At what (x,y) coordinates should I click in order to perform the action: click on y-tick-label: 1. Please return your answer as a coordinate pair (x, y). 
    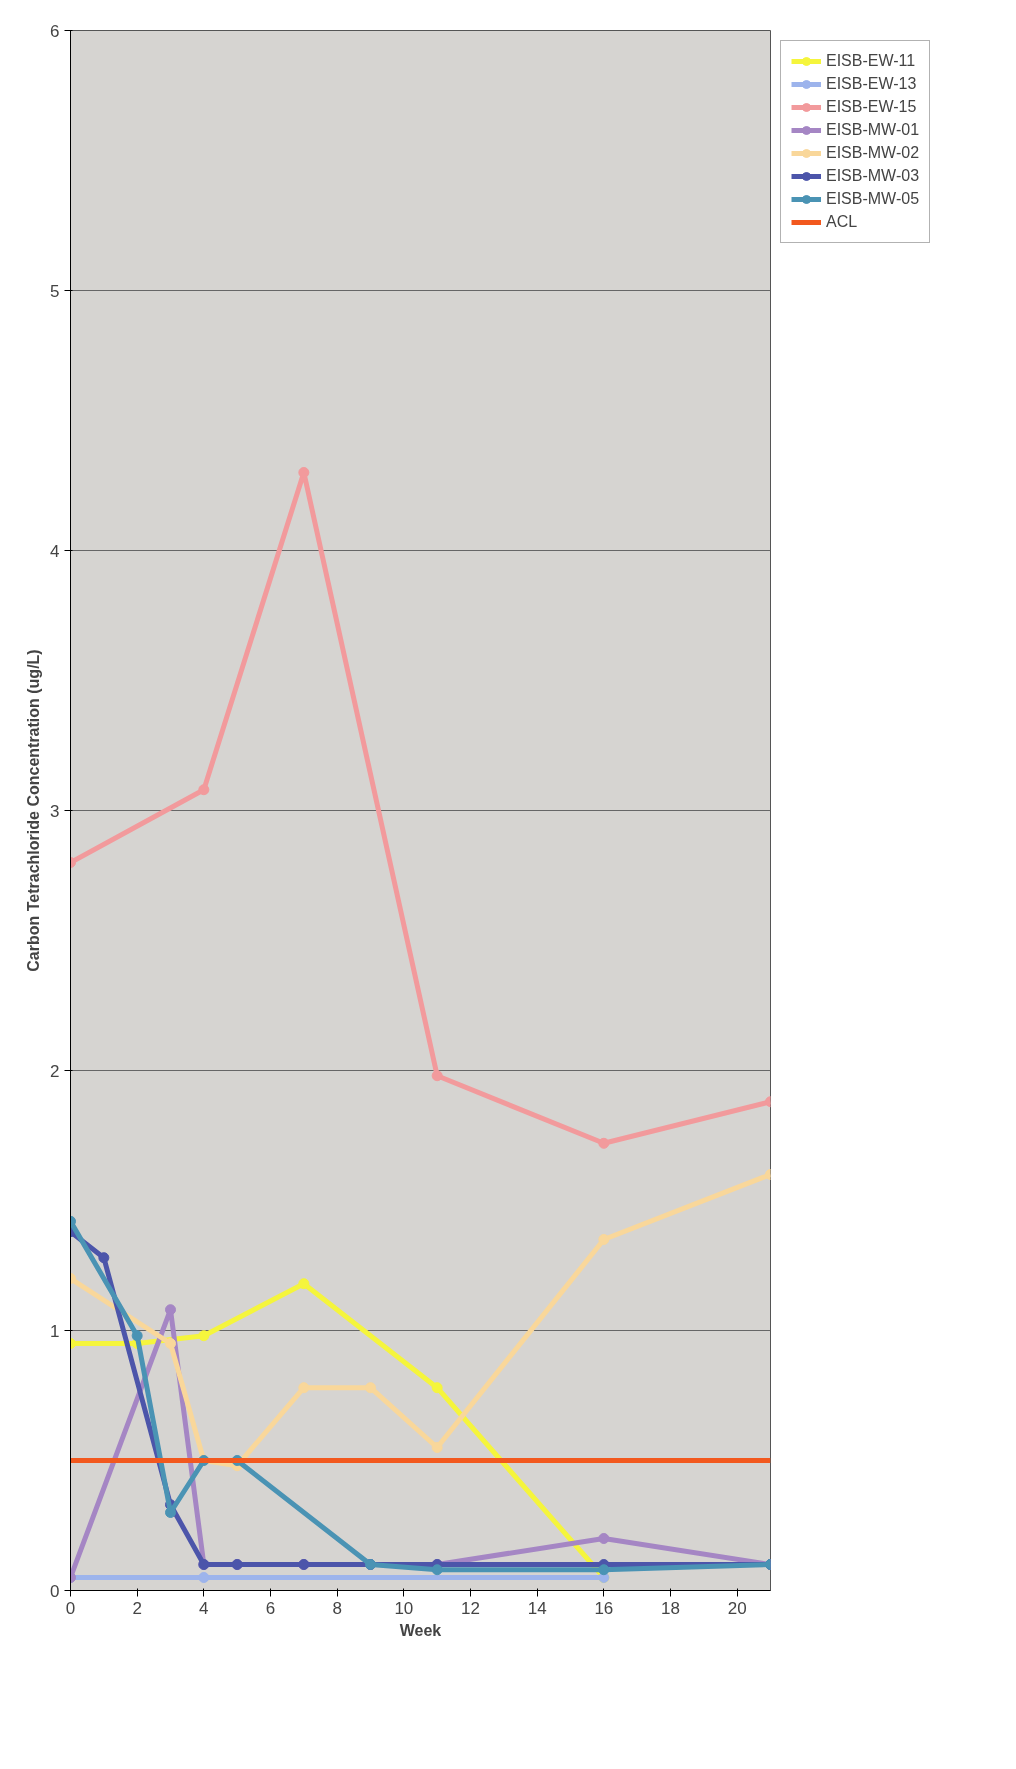
    Looking at the image, I should click on (55, 1331).